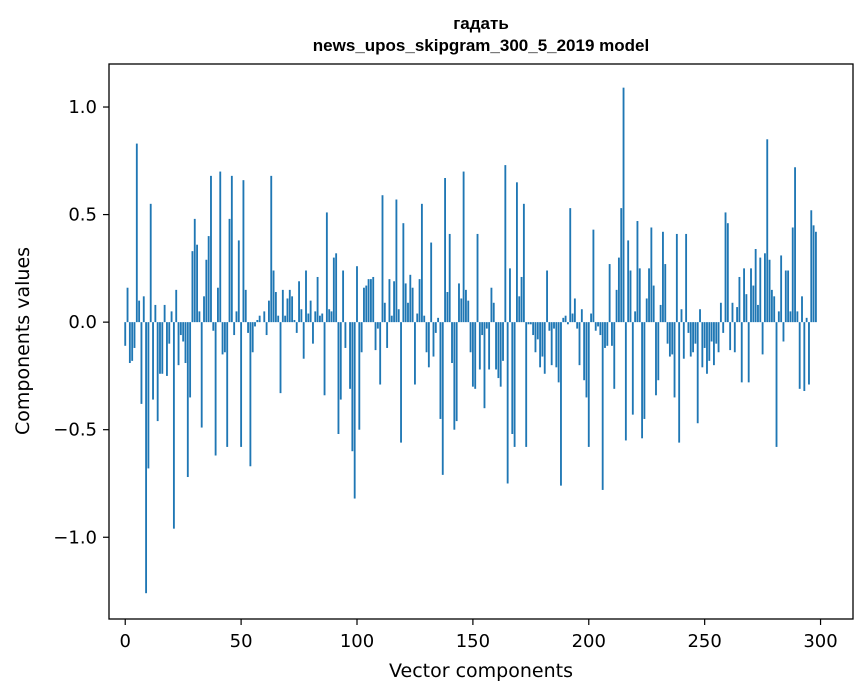 The height and width of the screenshot is (696, 867). I want to click on x-tick-label: 150, so click(473, 641).